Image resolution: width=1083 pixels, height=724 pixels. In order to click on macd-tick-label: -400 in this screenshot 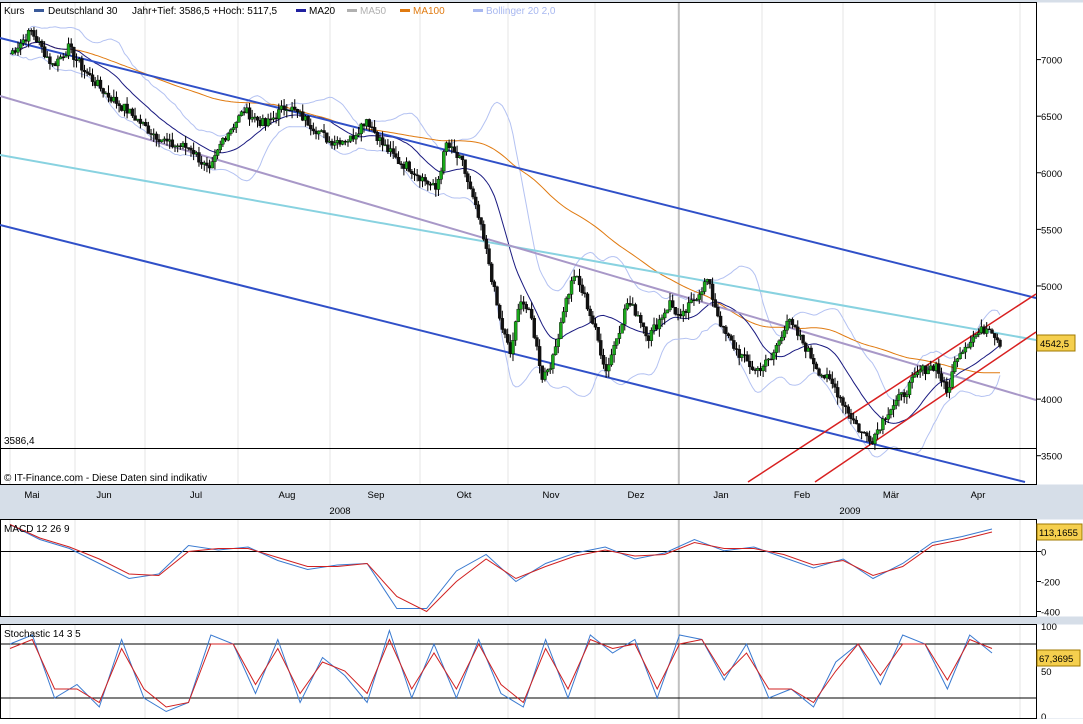, I will do `click(1050, 613)`.